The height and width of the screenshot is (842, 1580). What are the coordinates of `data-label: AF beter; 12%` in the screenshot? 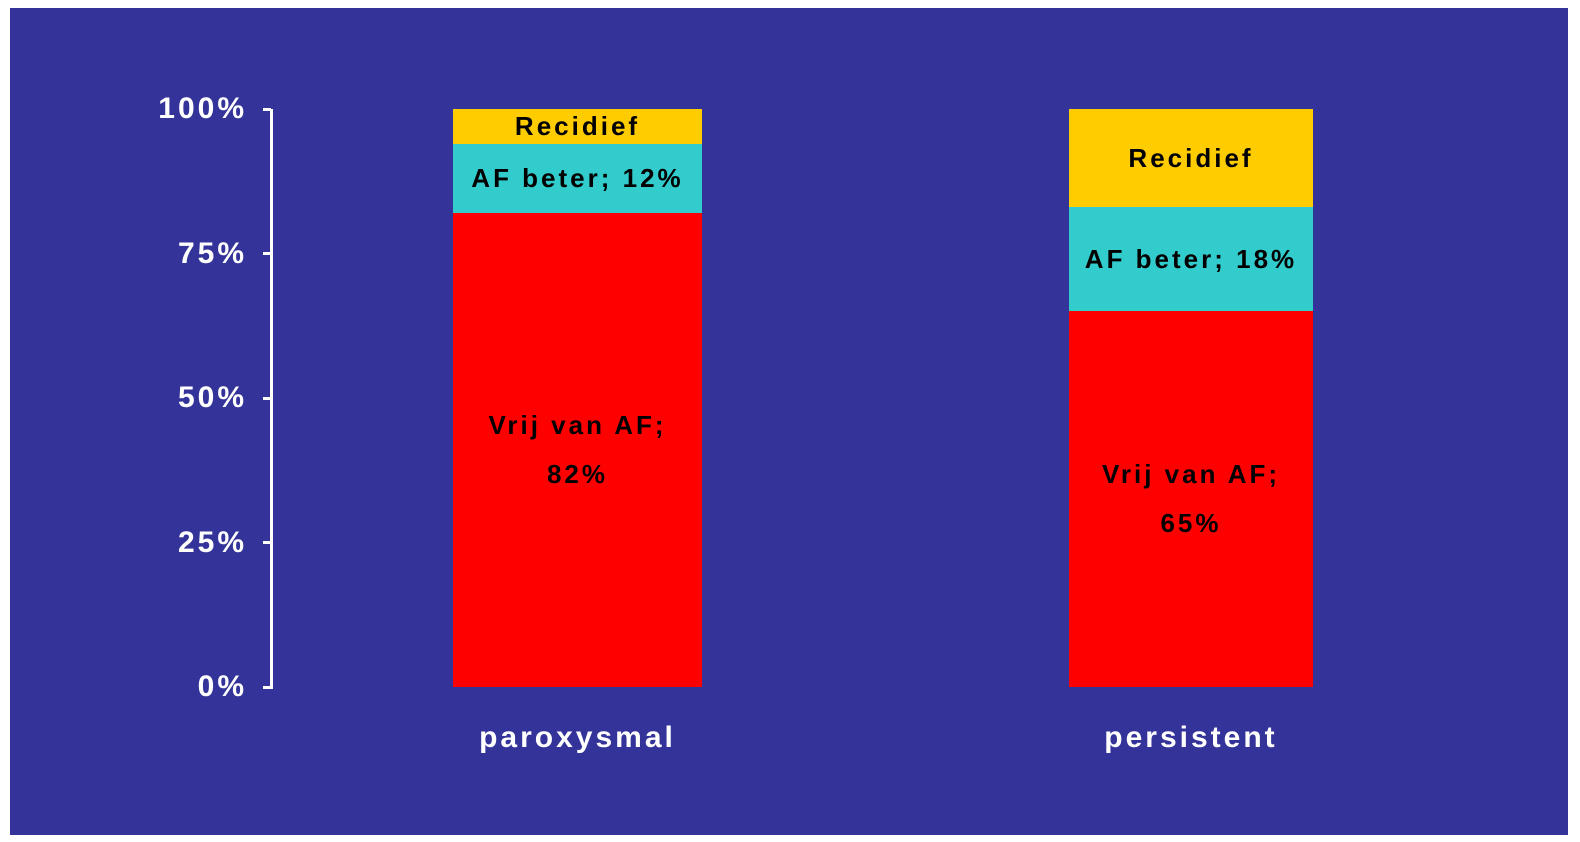 It's located at (577, 177).